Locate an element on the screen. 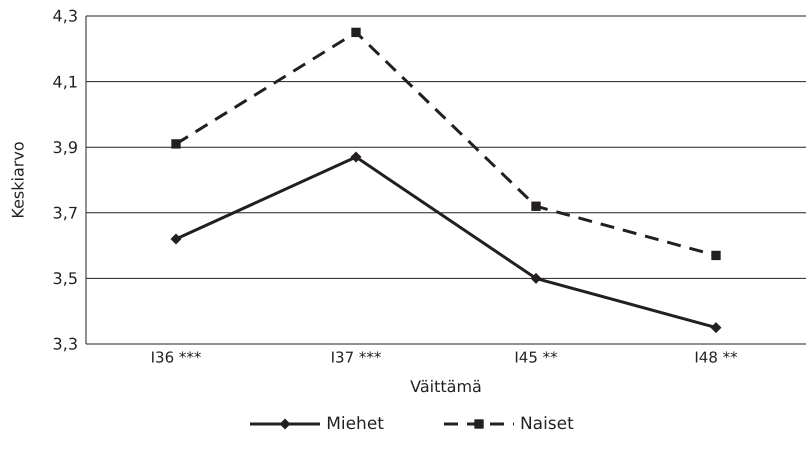  y-tick-label: 3,9 is located at coordinates (65, 147).